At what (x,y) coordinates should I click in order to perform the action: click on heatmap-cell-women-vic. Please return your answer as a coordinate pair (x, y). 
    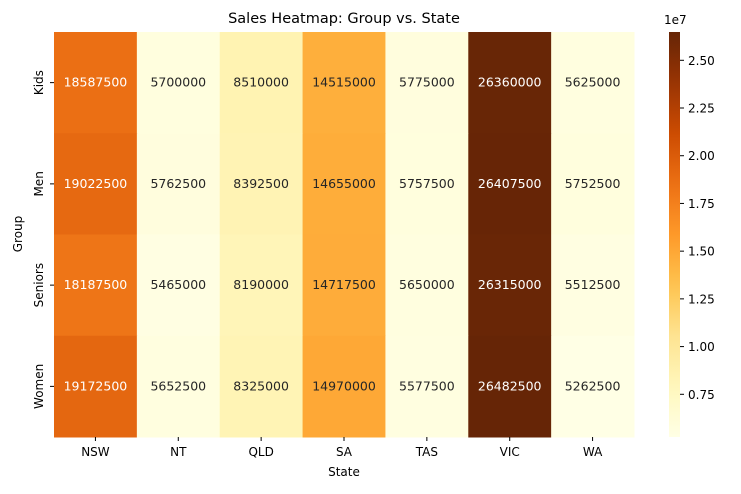
    Looking at the image, I should click on (510, 386).